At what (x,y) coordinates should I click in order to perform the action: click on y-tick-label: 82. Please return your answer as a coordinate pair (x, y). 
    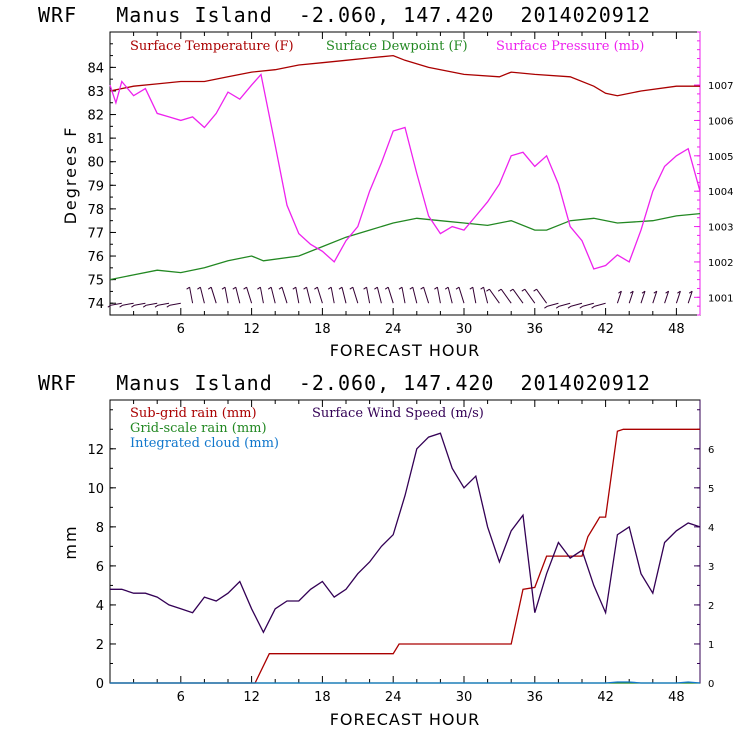
    Looking at the image, I should click on (95, 116).